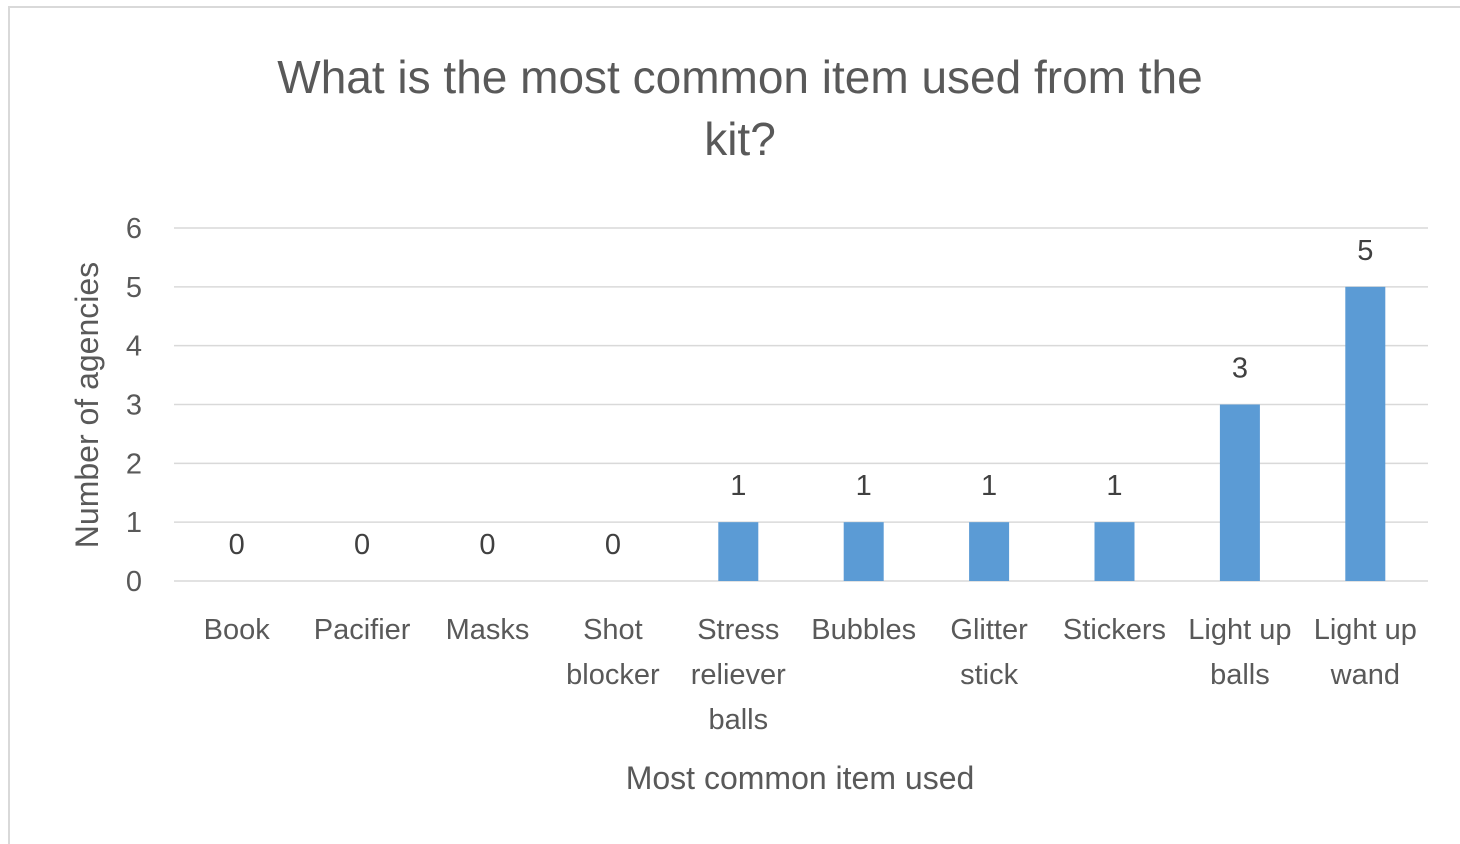 This screenshot has height=844, width=1460. Describe the element at coordinates (800, 778) in the screenshot. I see `x-axis-title: Most common item used` at that location.